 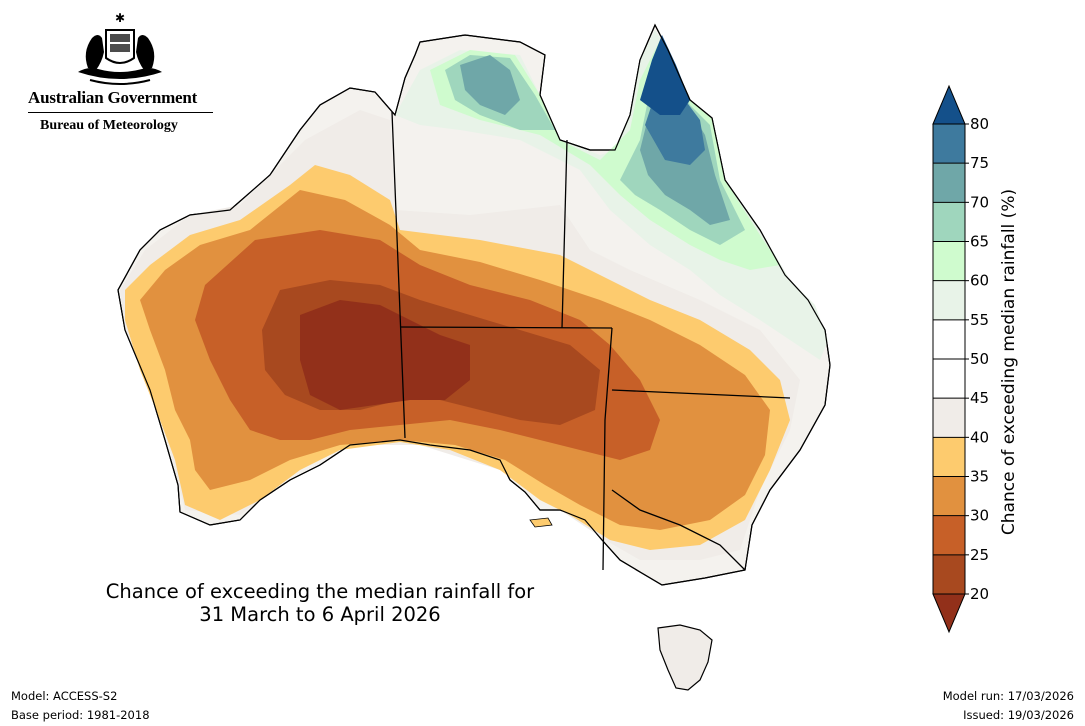 What do you see at coordinates (979, 359) in the screenshot?
I see `colorbar-tick-label: 50` at bounding box center [979, 359].